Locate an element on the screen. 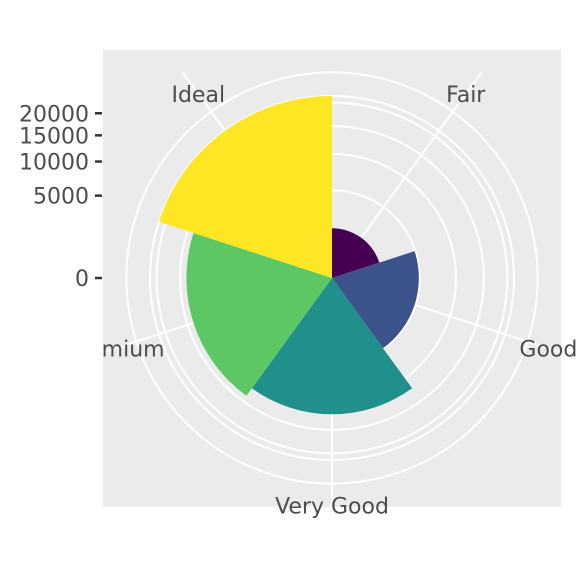  category-label-ideal: Ideal is located at coordinates (198, 95).